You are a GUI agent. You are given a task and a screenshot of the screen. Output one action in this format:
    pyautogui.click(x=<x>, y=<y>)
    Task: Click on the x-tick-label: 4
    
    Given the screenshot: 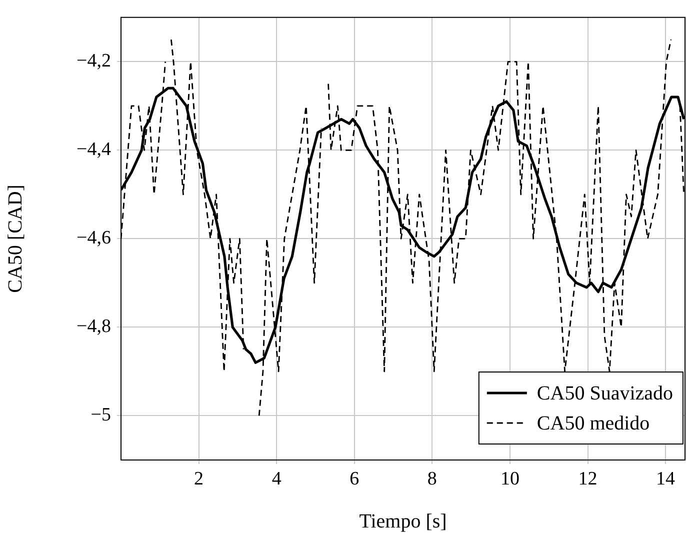 What is the action you would take?
    pyautogui.click(x=277, y=479)
    